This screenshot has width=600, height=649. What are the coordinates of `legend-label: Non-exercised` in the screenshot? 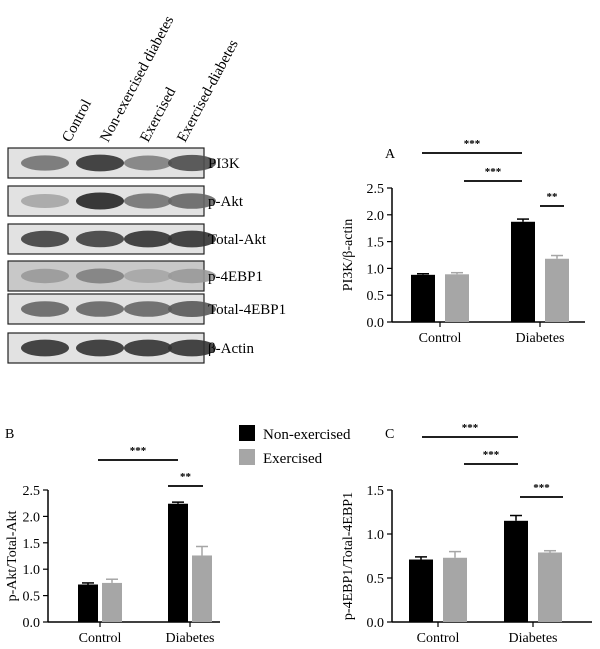 It's located at (307, 435).